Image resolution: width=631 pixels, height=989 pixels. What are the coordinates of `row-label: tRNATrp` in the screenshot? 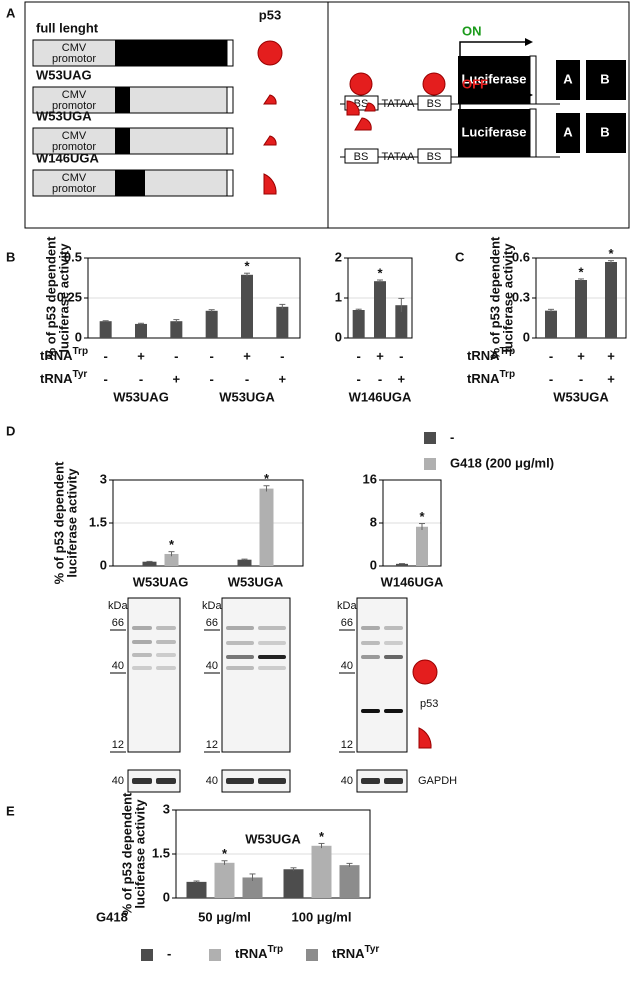 It's located at (491, 378).